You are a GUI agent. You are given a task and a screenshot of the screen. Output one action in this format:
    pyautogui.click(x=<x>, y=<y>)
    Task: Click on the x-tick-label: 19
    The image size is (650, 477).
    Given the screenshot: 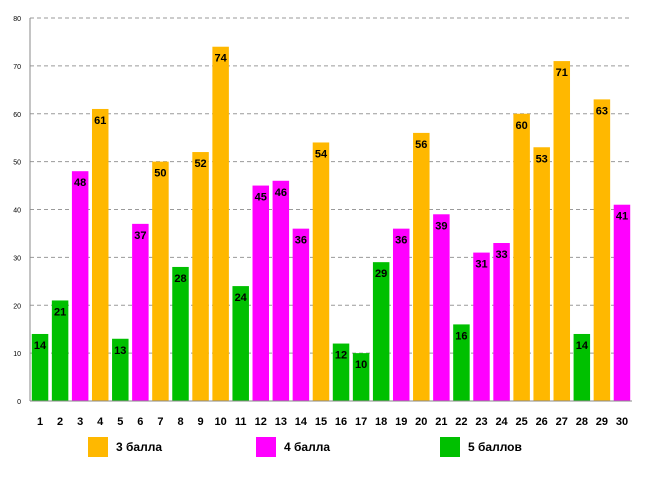 What is the action you would take?
    pyautogui.click(x=401, y=422)
    